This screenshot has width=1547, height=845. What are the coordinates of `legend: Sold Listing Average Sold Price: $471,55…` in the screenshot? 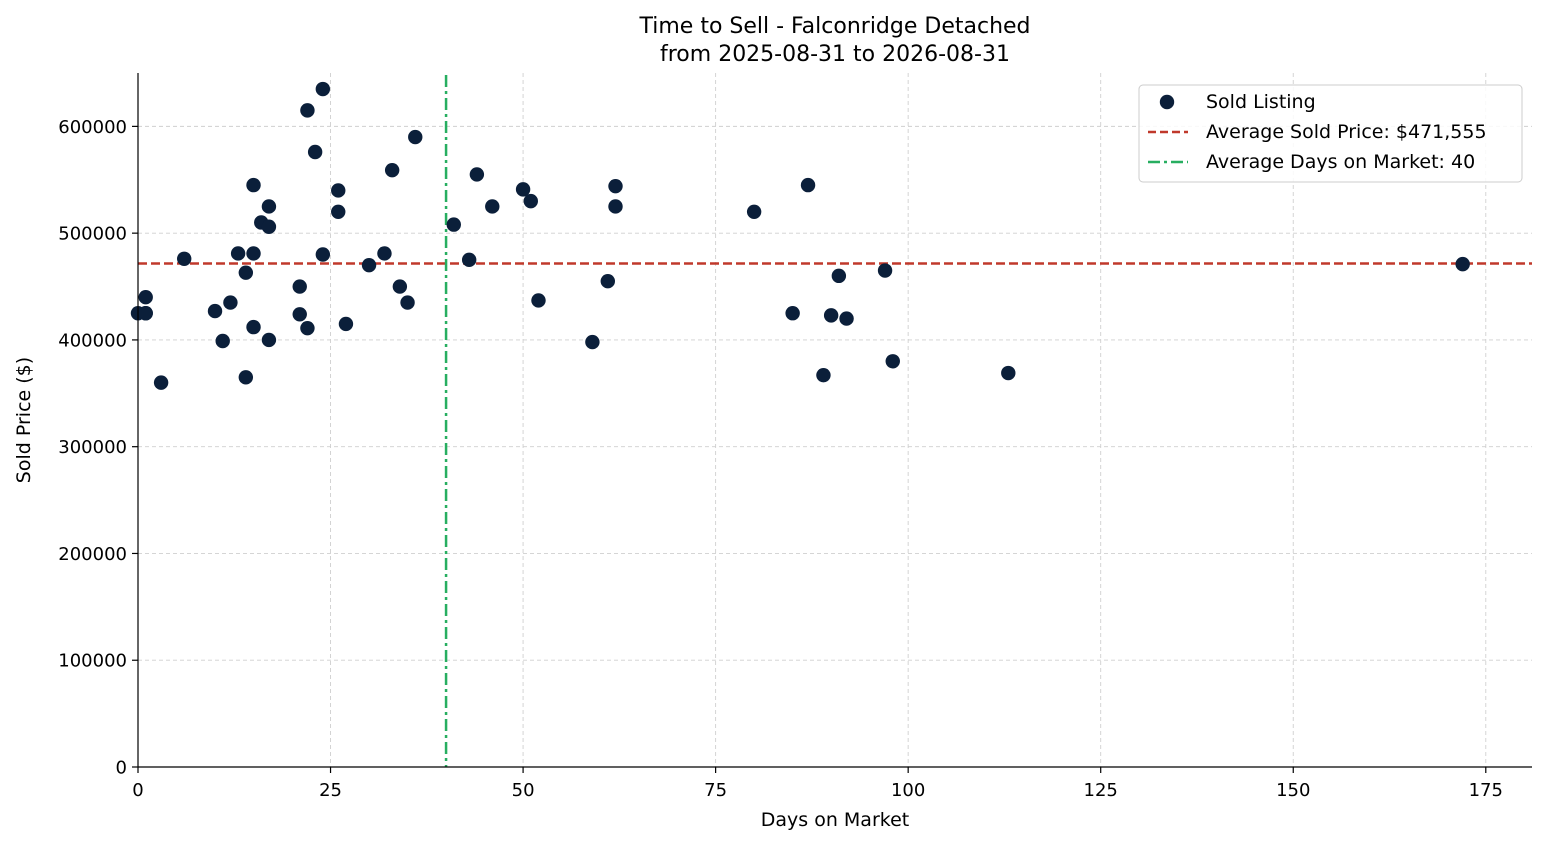 It's located at (1330, 133).